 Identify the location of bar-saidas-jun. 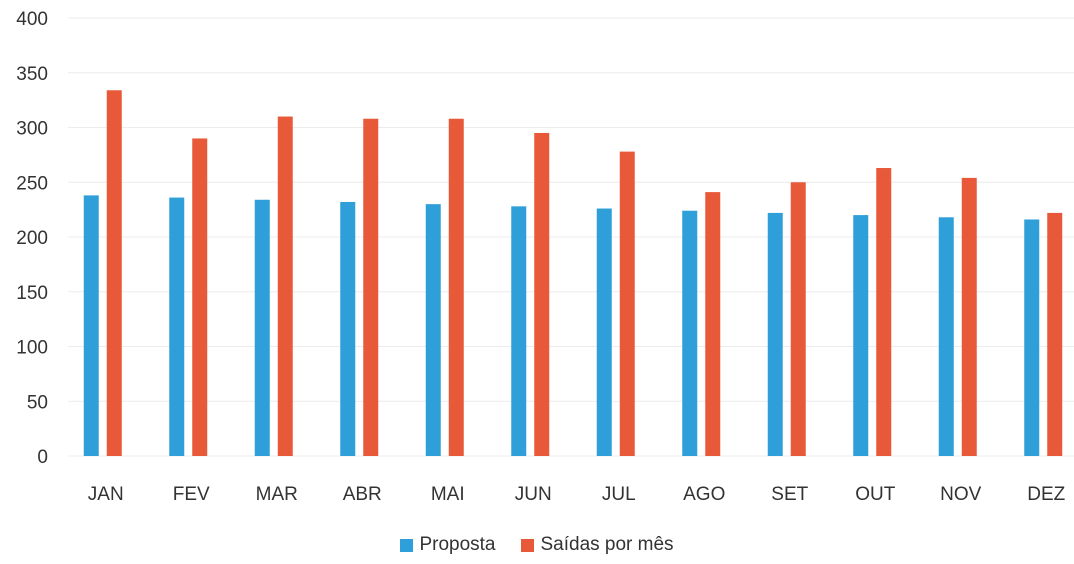
(542, 294).